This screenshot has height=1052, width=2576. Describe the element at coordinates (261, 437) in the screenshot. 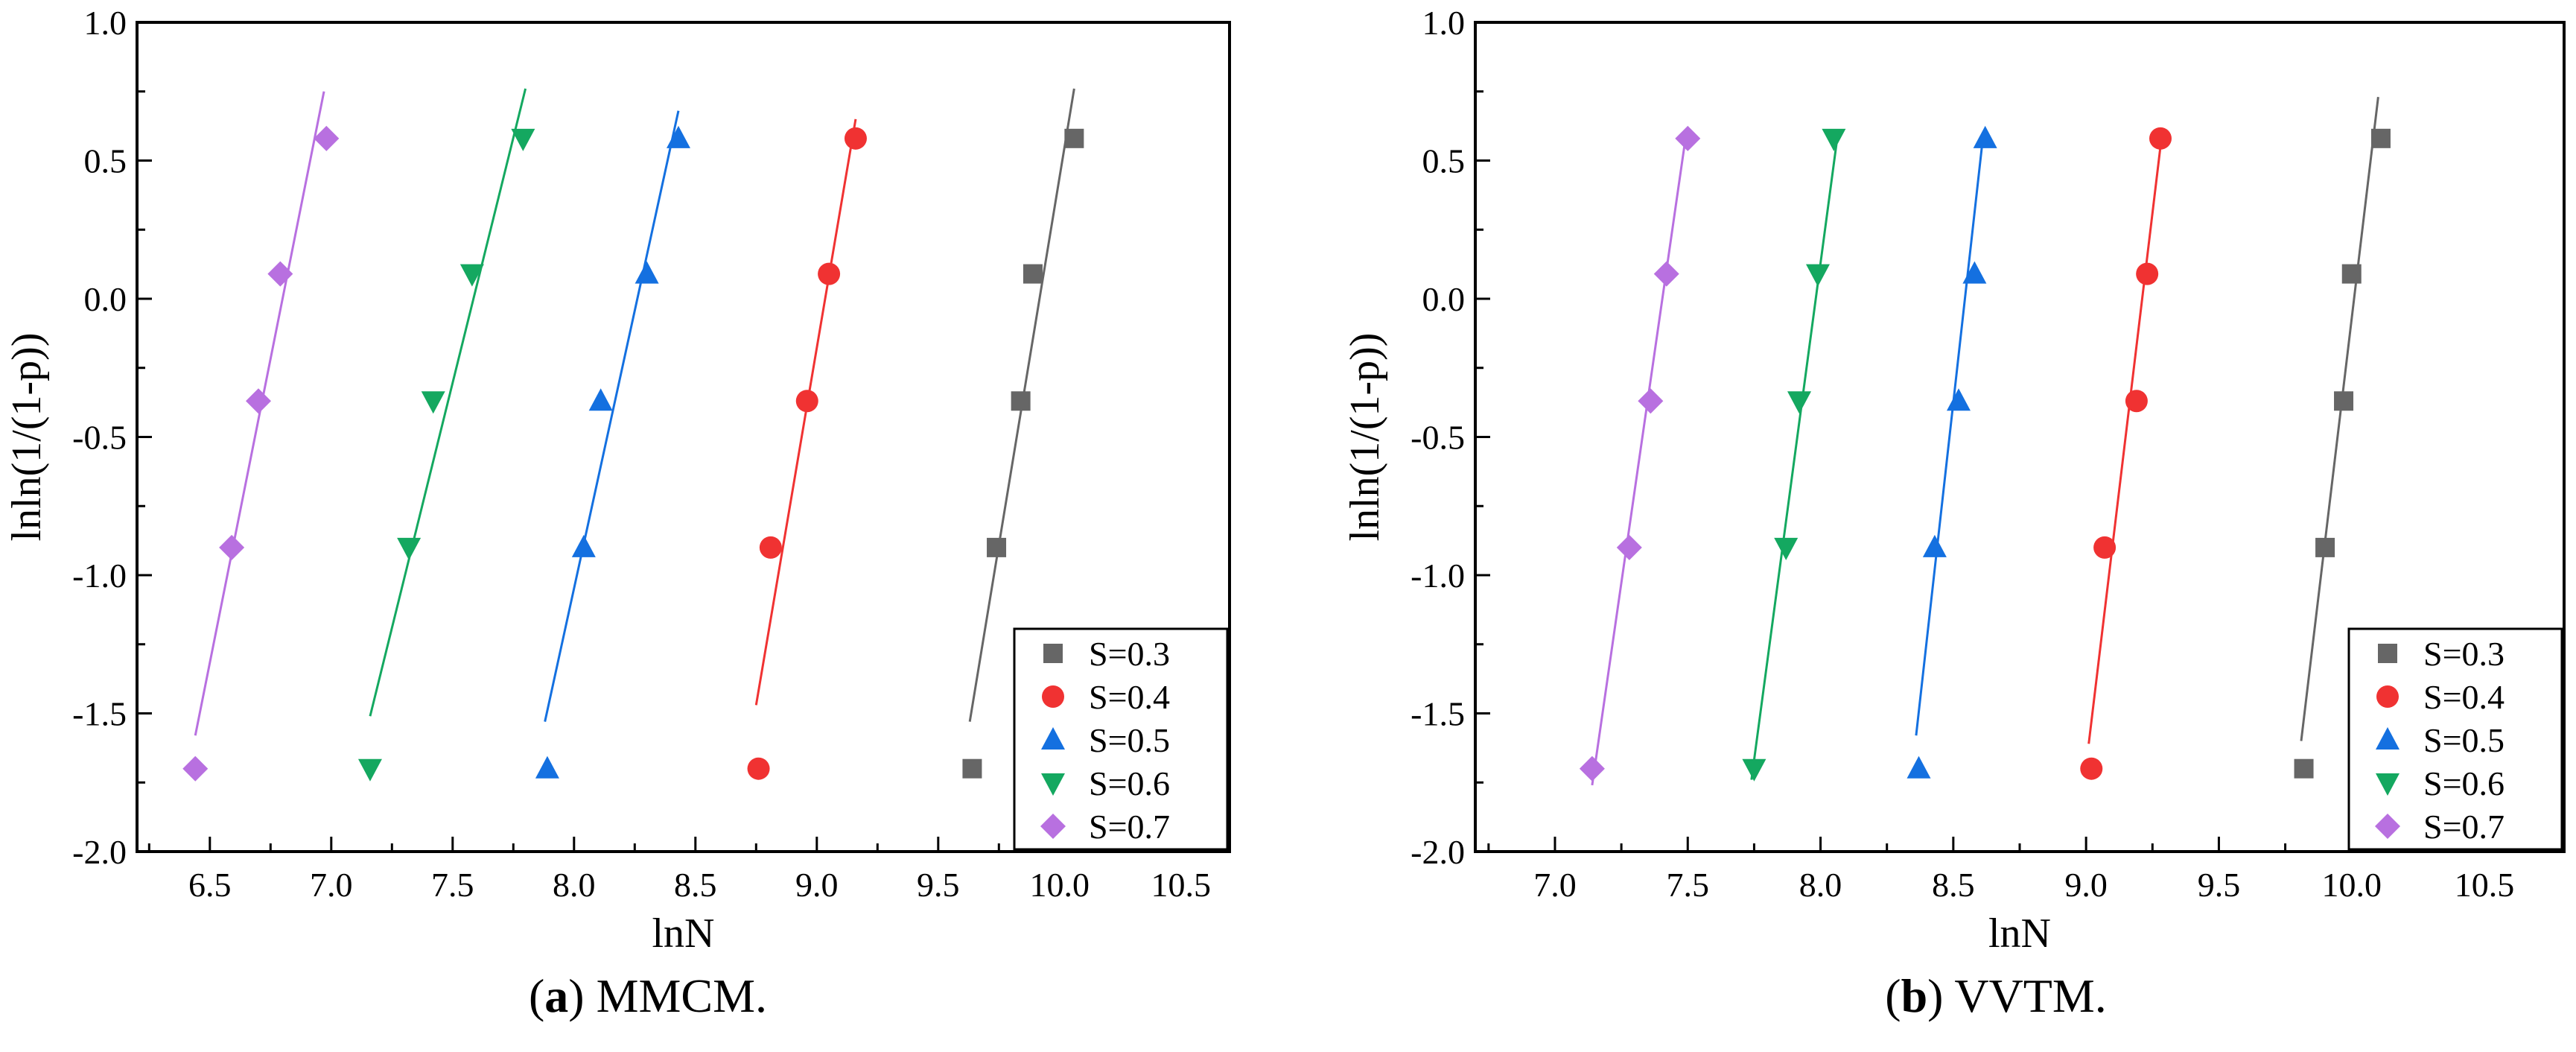

I see `series-S=0.7` at that location.